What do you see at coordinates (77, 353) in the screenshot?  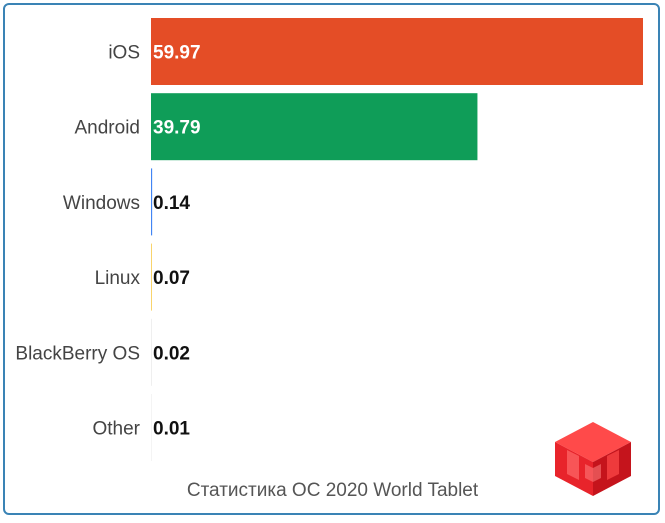 I see `category-label-blackberry-os: BlackBerry OS` at bounding box center [77, 353].